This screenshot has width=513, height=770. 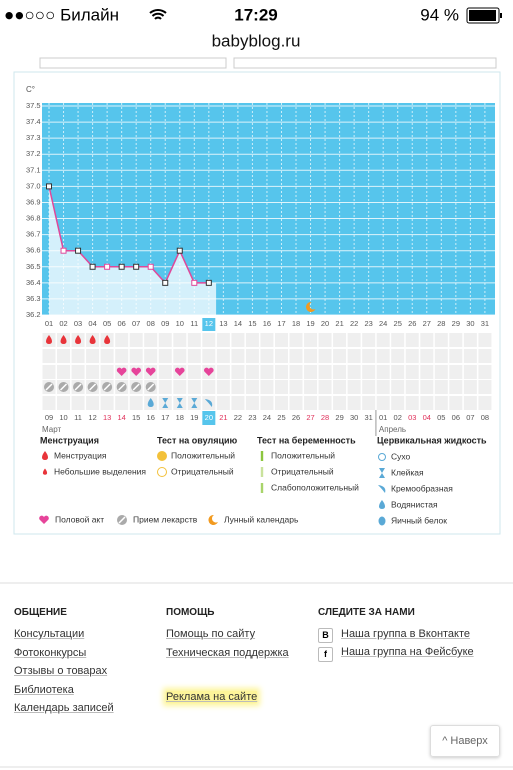 What do you see at coordinates (256, 40) in the screenshot?
I see `url: babyblog.ru` at bounding box center [256, 40].